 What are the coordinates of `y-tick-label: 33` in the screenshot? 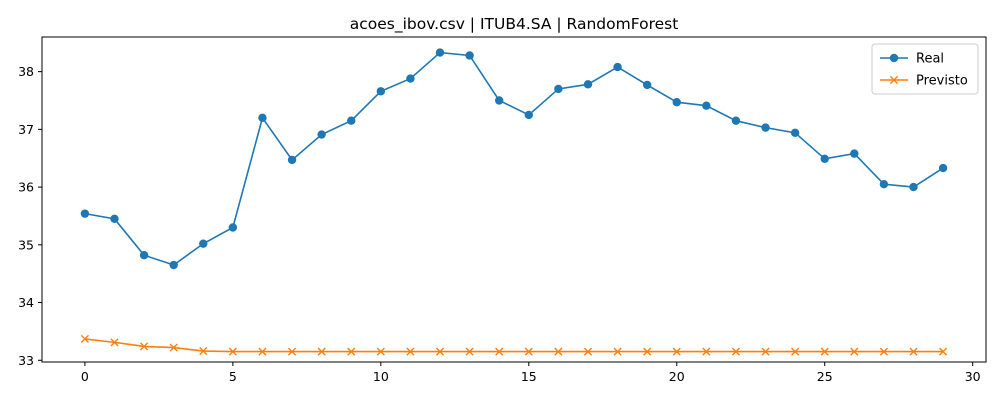 It's located at (26, 360).